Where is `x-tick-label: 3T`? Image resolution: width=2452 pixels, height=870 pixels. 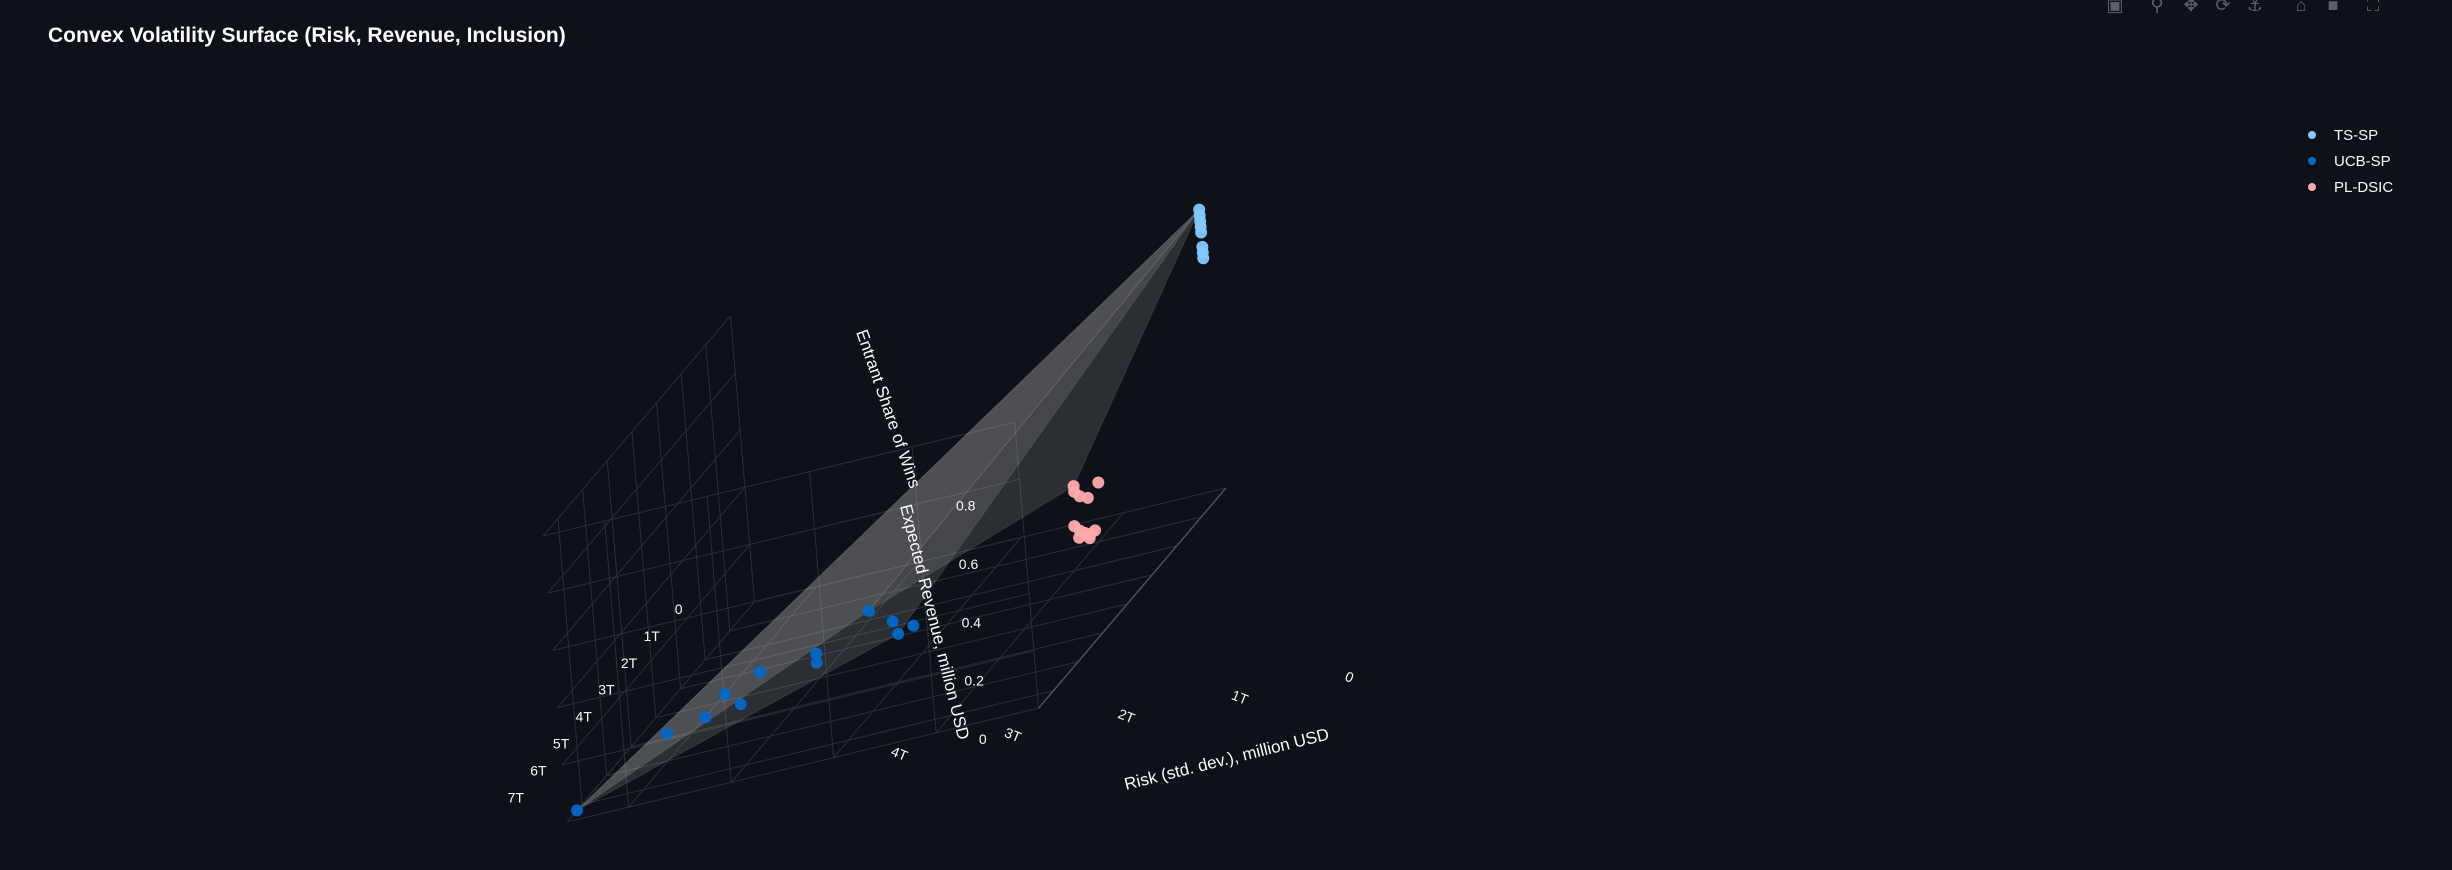 x-tick-label: 3T is located at coordinates (1013, 734).